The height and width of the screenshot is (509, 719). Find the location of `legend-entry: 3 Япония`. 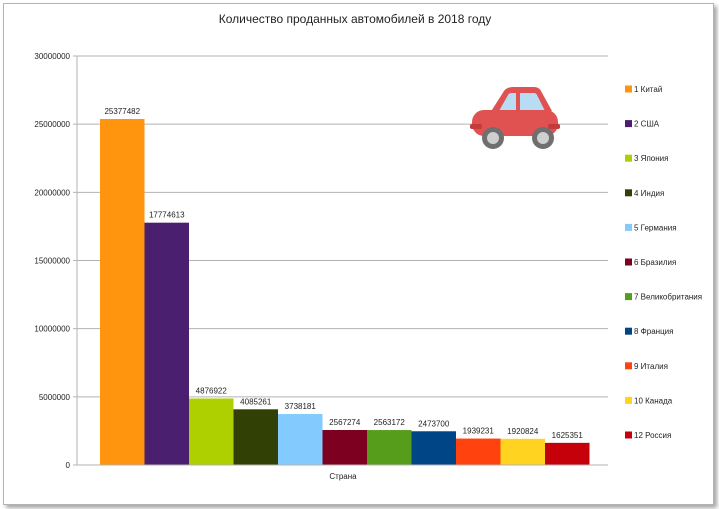

legend-entry: 3 Япония is located at coordinates (651, 158).